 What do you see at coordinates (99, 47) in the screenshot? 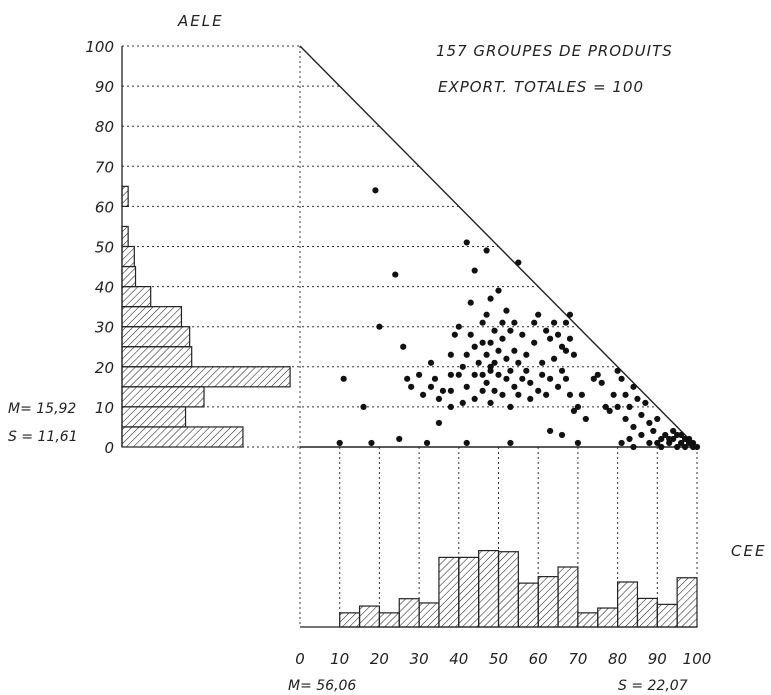
I see `y-tick-label: 100` at bounding box center [99, 47].